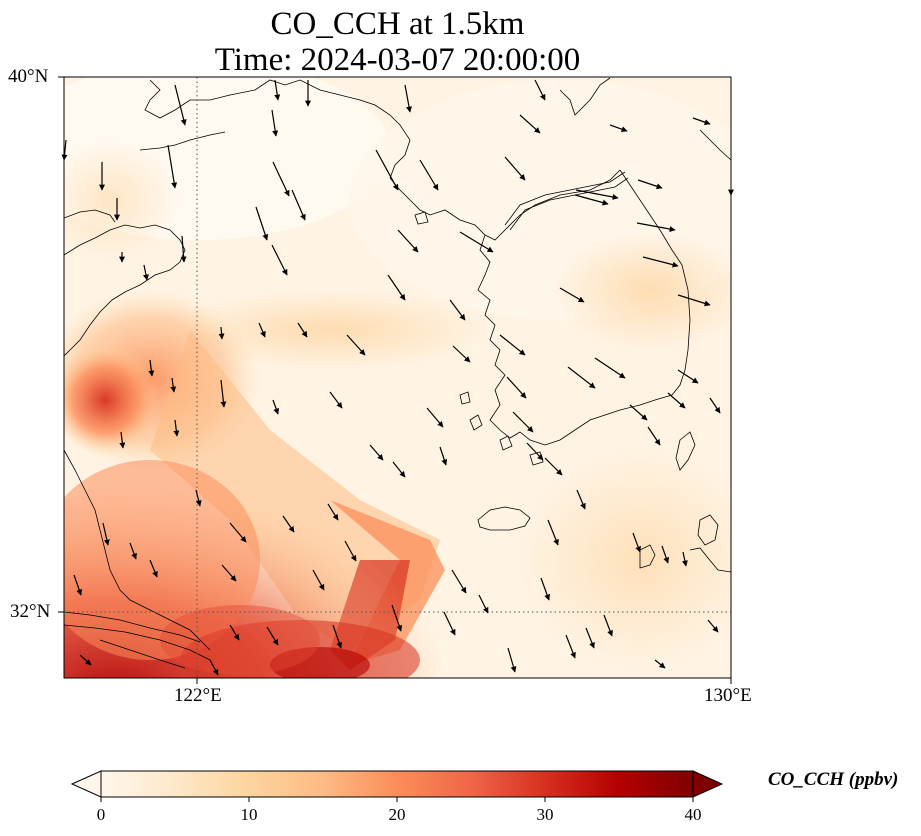 This screenshot has height=836, width=921. I want to click on colorbar-tick-40: 40, so click(693, 814).